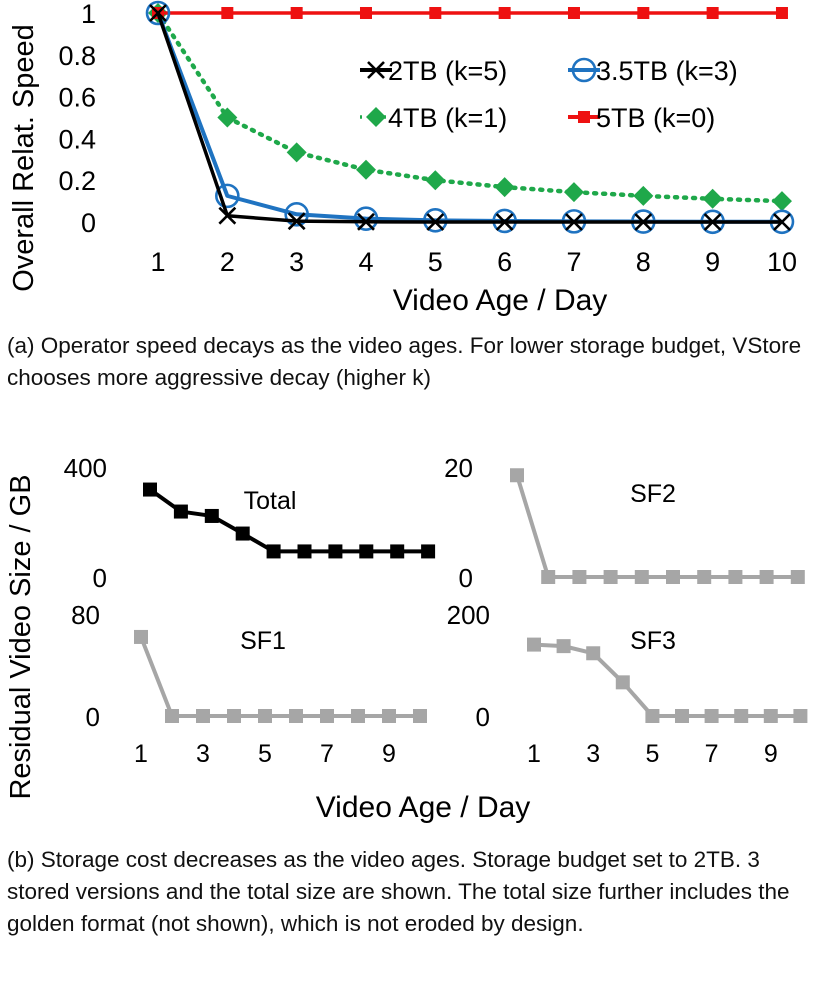 This screenshot has height=993, width=830. What do you see at coordinates (653, 641) in the screenshot?
I see `panel-title: SF3` at bounding box center [653, 641].